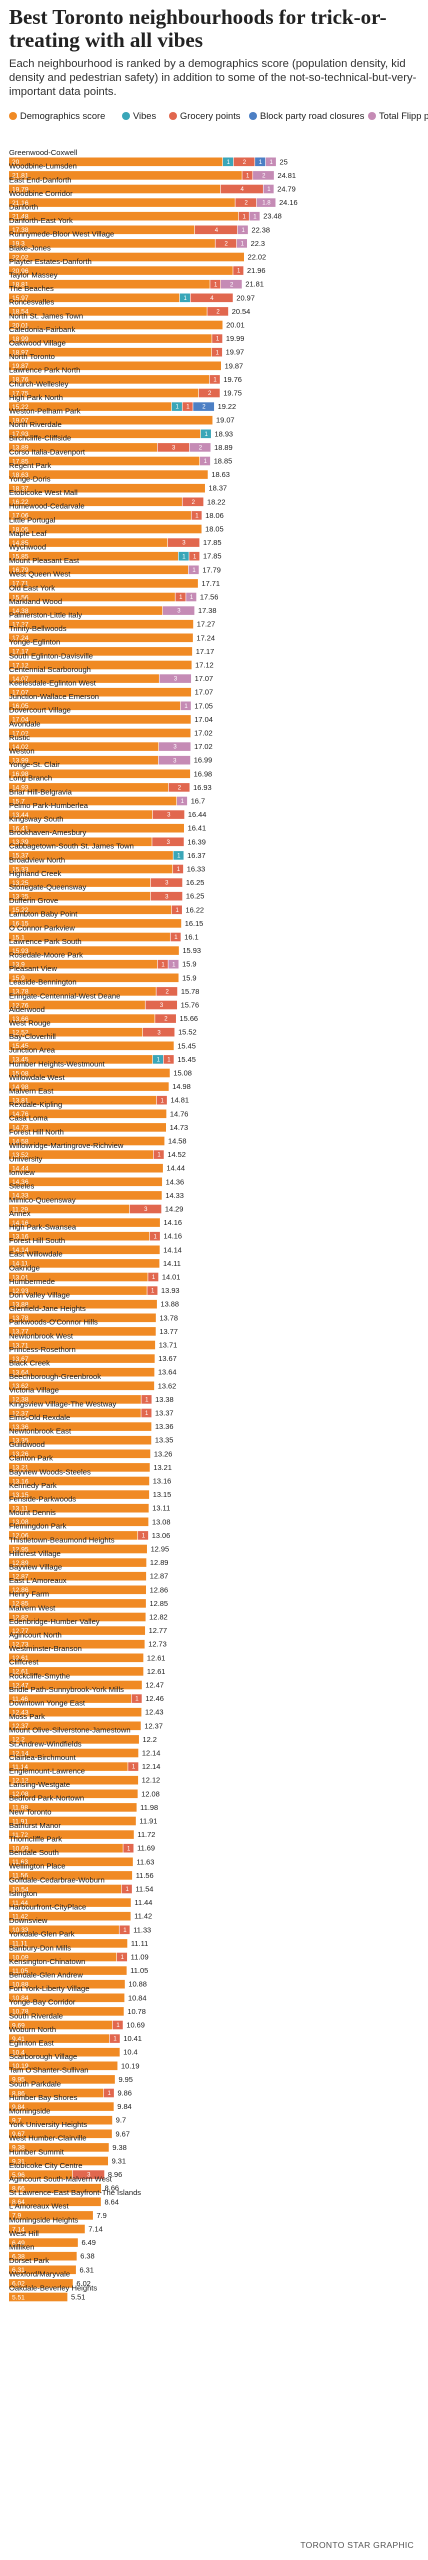  I want to click on total-value-label: 9.86, so click(125, 2093).